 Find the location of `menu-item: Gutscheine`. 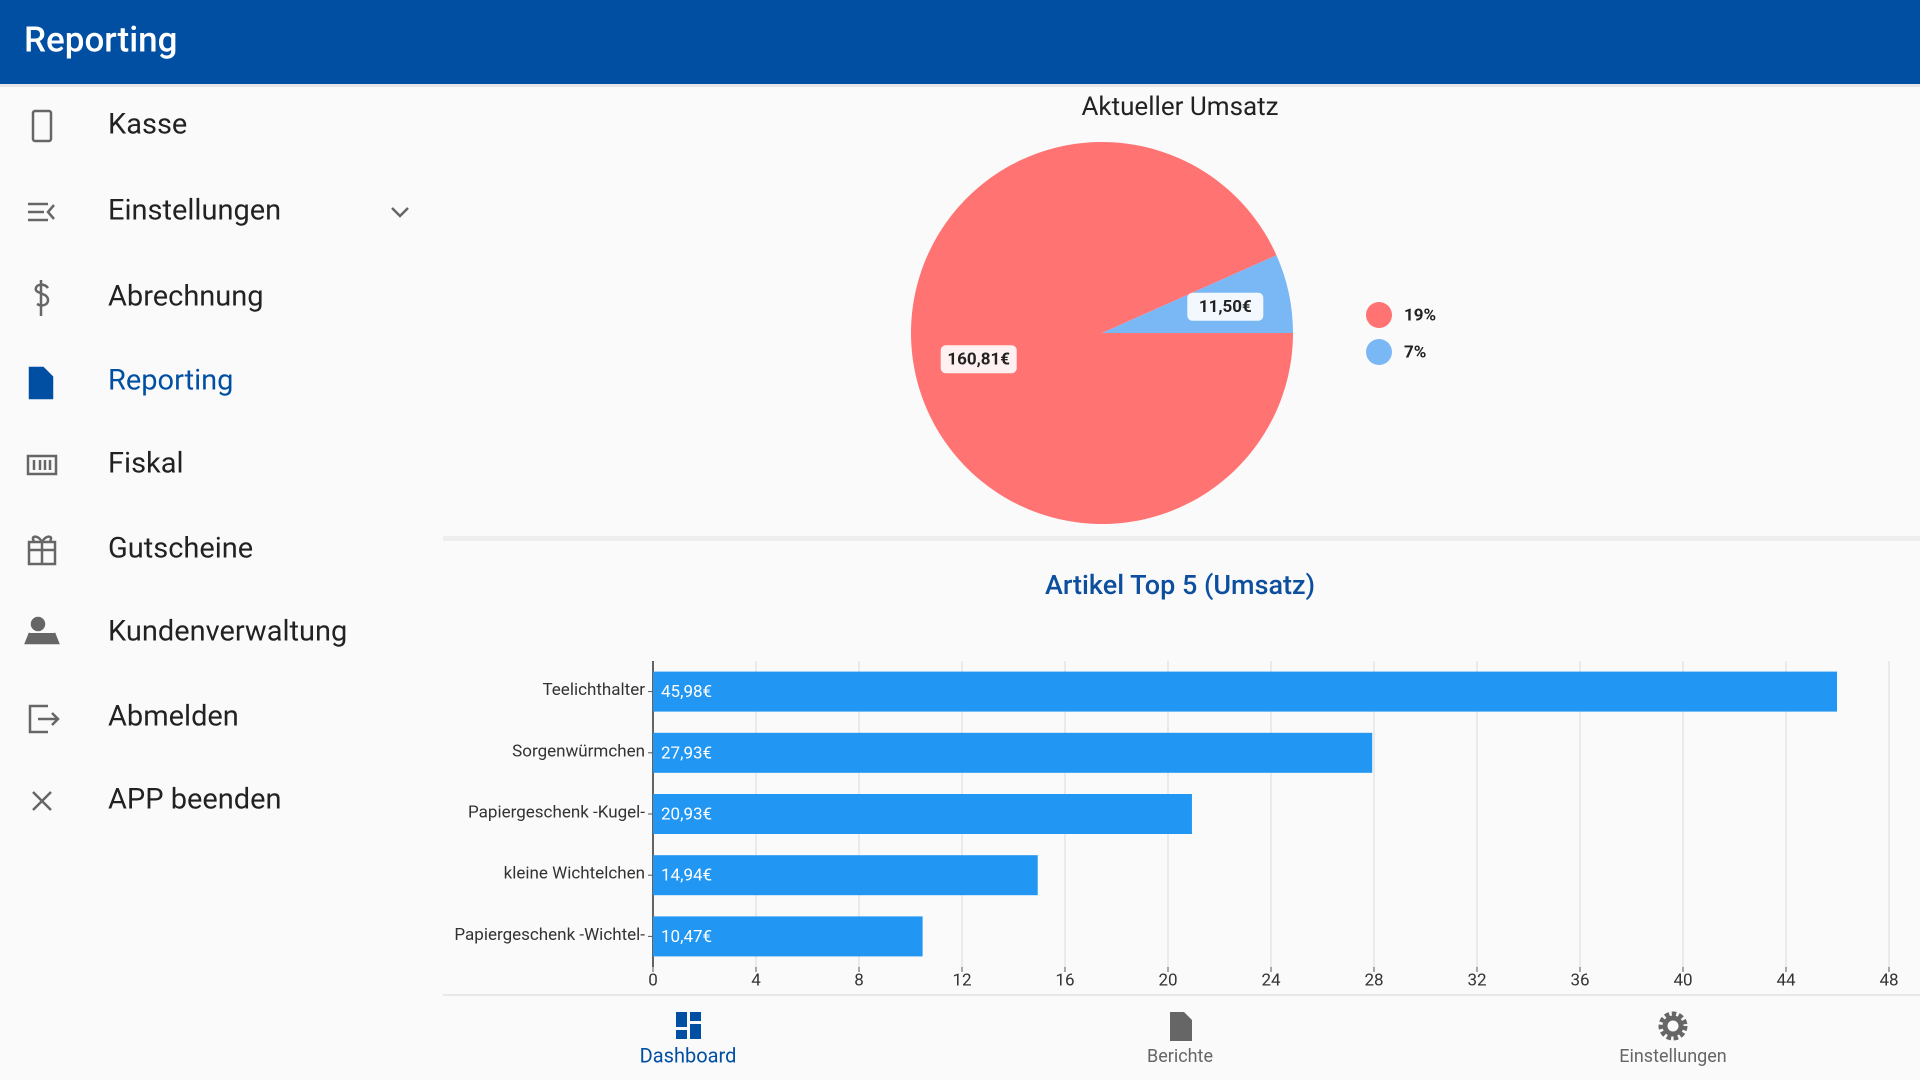

menu-item: Gutscheine is located at coordinates (180, 549).